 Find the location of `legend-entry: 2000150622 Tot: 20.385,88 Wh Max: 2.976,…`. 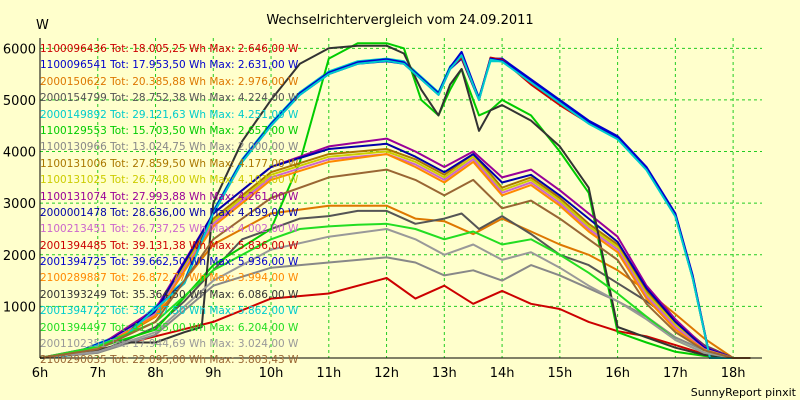

legend-entry: 2000150622 Tot: 20.385,88 Wh Max: 2.976,… is located at coordinates (169, 81).